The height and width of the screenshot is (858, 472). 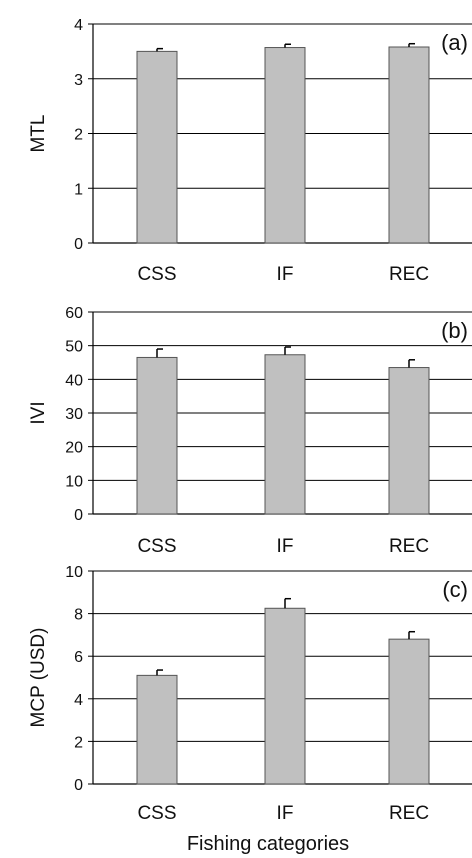 What do you see at coordinates (78, 615) in the screenshot?
I see `y-tick-label: 8` at bounding box center [78, 615].